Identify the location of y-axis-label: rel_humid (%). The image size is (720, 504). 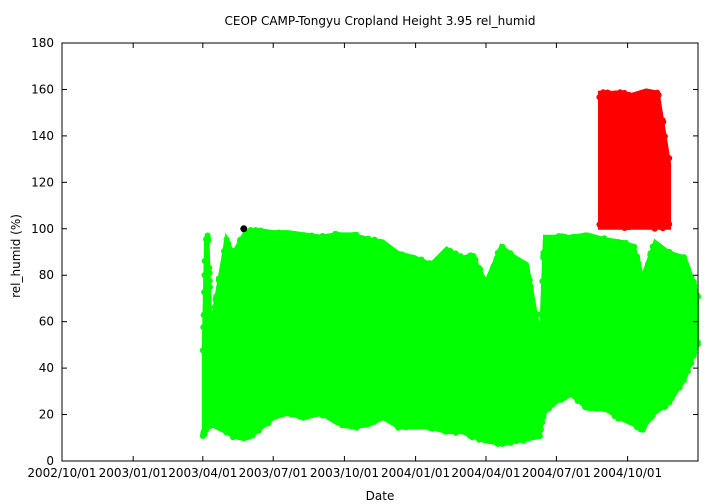
(16, 256).